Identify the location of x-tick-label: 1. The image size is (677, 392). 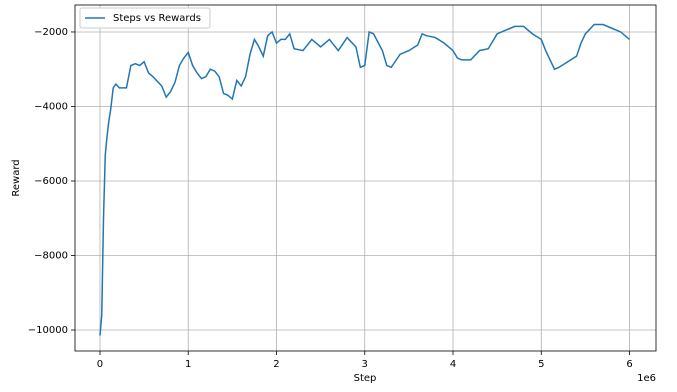
(188, 364).